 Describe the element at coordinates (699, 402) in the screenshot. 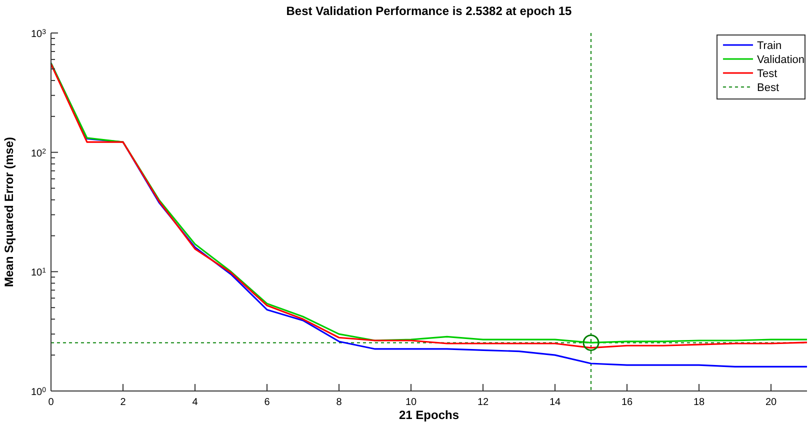

I see `x-tick-label: 18` at that location.